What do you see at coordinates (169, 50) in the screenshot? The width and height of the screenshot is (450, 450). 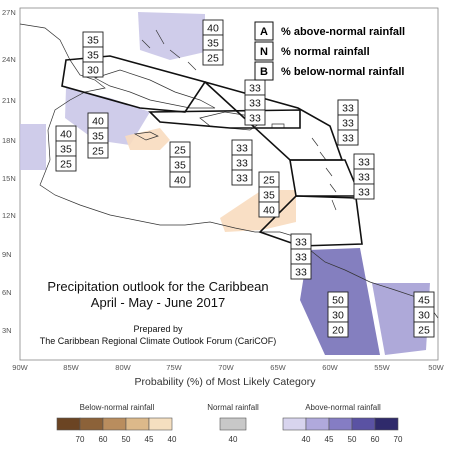 I see `bahamas-islands` at bounding box center [169, 50].